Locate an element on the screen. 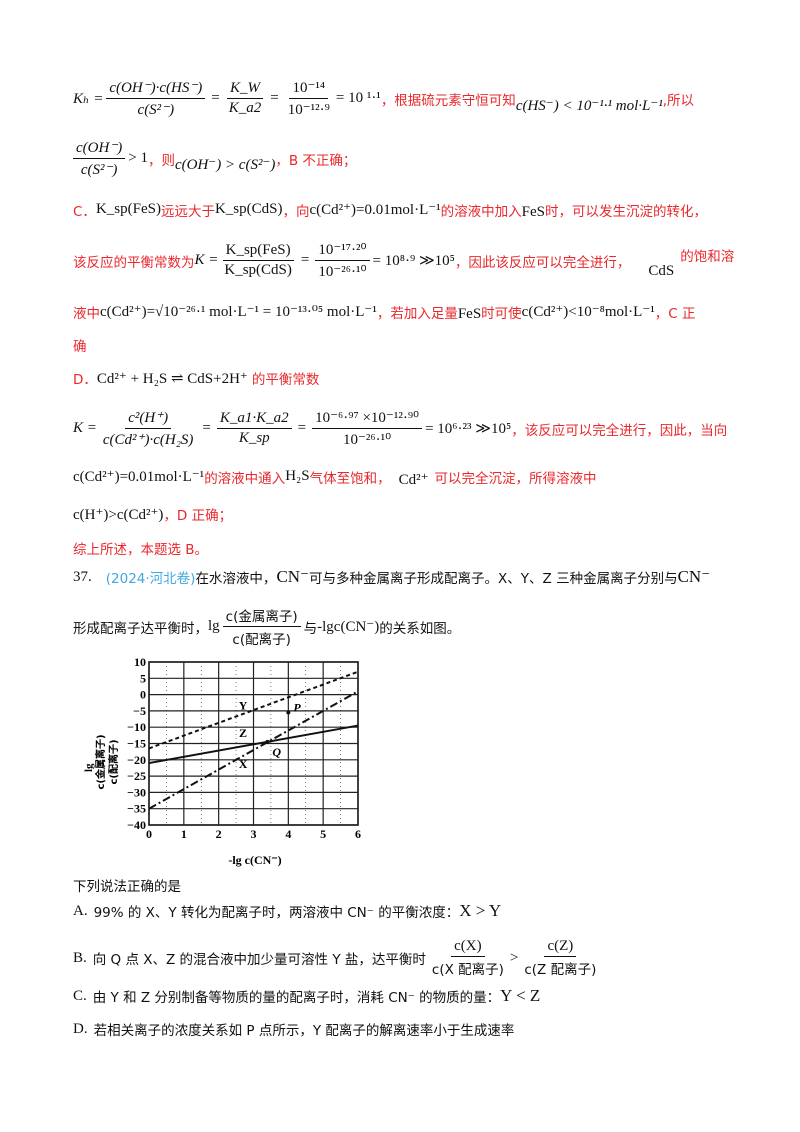  stem-text: 的关系如图。 is located at coordinates (420, 628).